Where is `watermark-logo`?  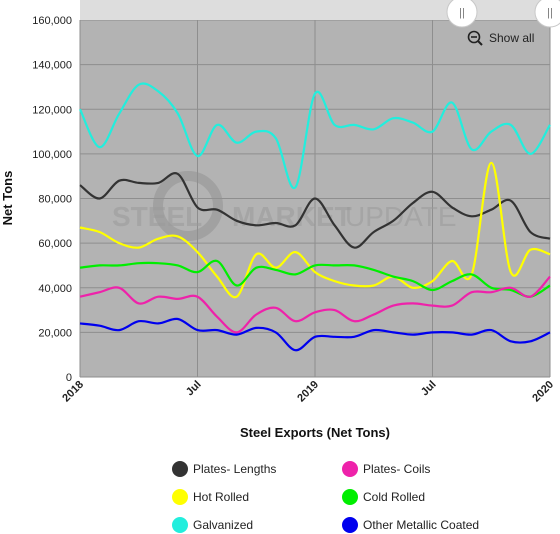
watermark-logo is located at coordinates (188, 206).